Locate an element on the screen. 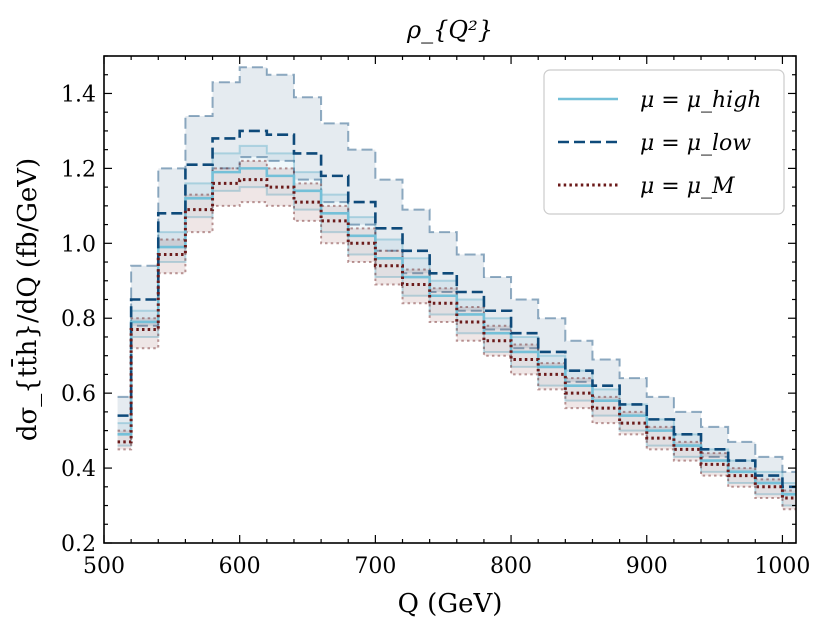 This screenshot has height=635, width=830. x-axis-title: Q (GeV) is located at coordinates (450, 604).